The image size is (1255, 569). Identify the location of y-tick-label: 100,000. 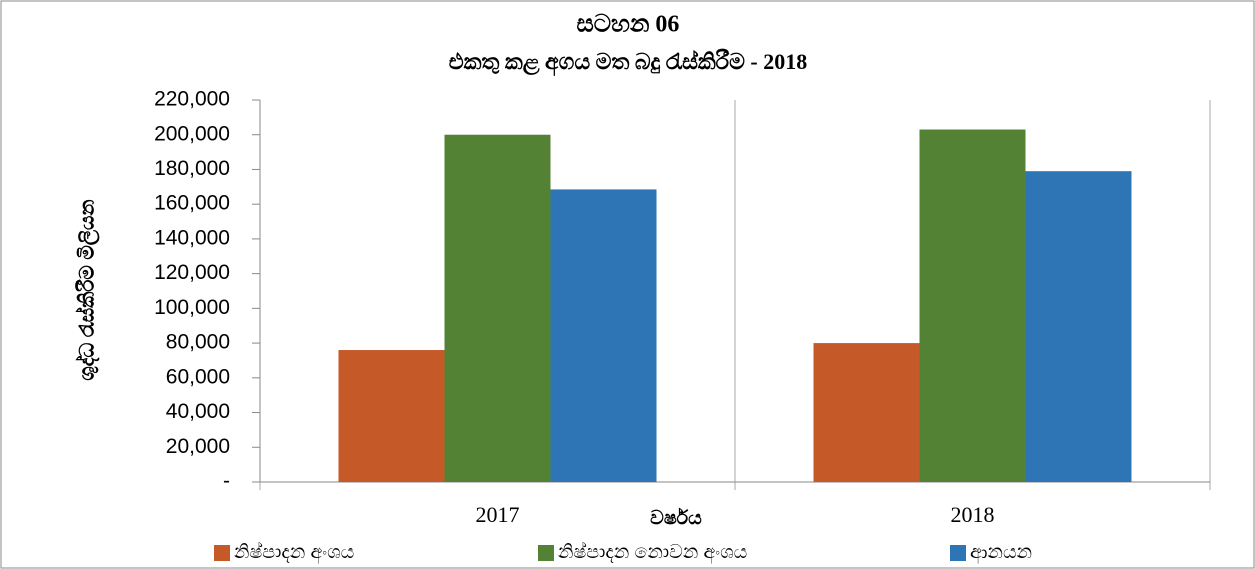
(192, 307).